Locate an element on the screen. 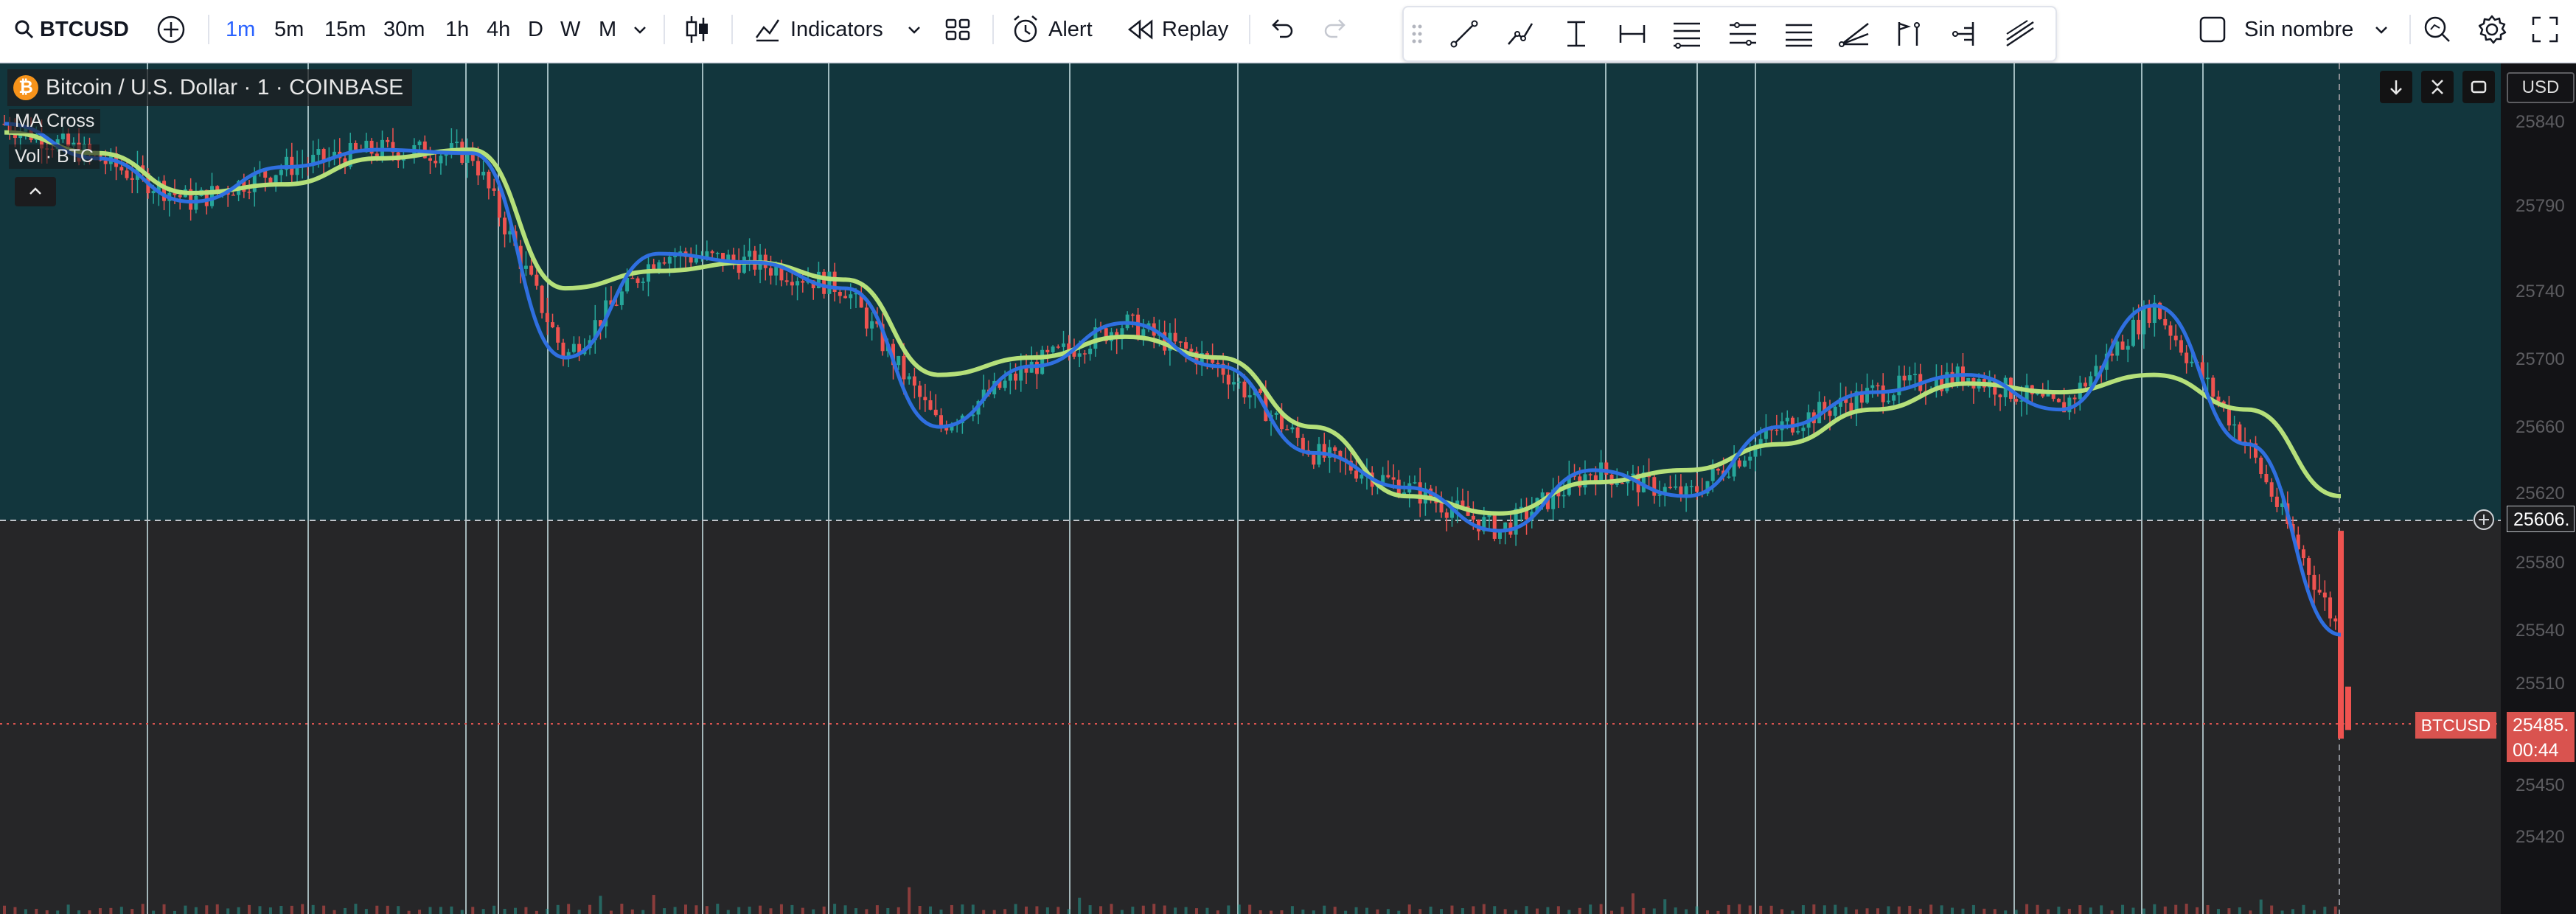 This screenshot has width=2576, height=914. anchored-vwap-icon is located at coordinates (1966, 34).